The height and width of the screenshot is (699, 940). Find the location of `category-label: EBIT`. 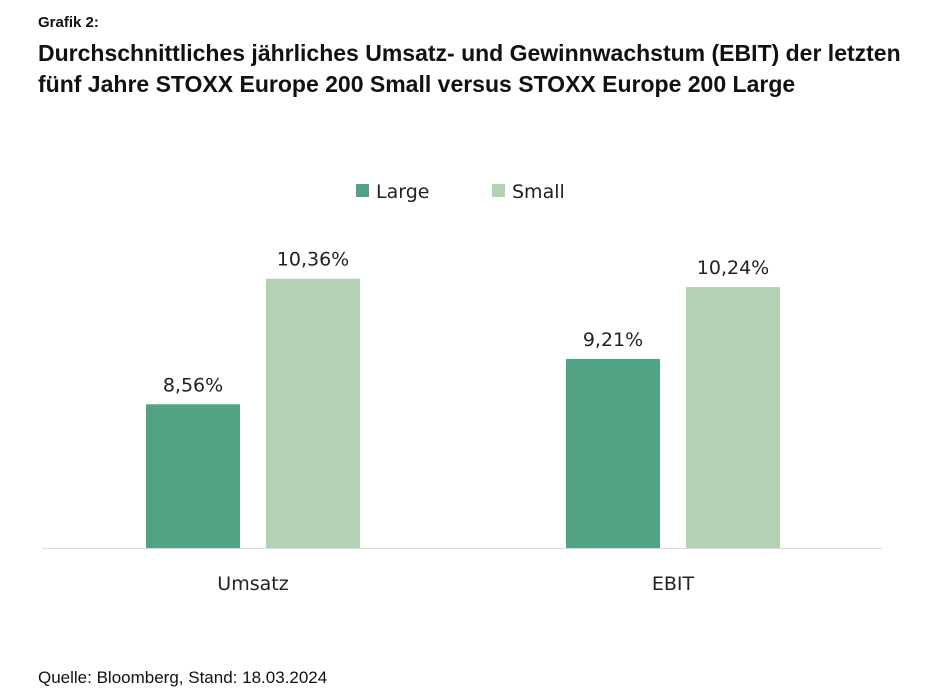

category-label: EBIT is located at coordinates (673, 584).